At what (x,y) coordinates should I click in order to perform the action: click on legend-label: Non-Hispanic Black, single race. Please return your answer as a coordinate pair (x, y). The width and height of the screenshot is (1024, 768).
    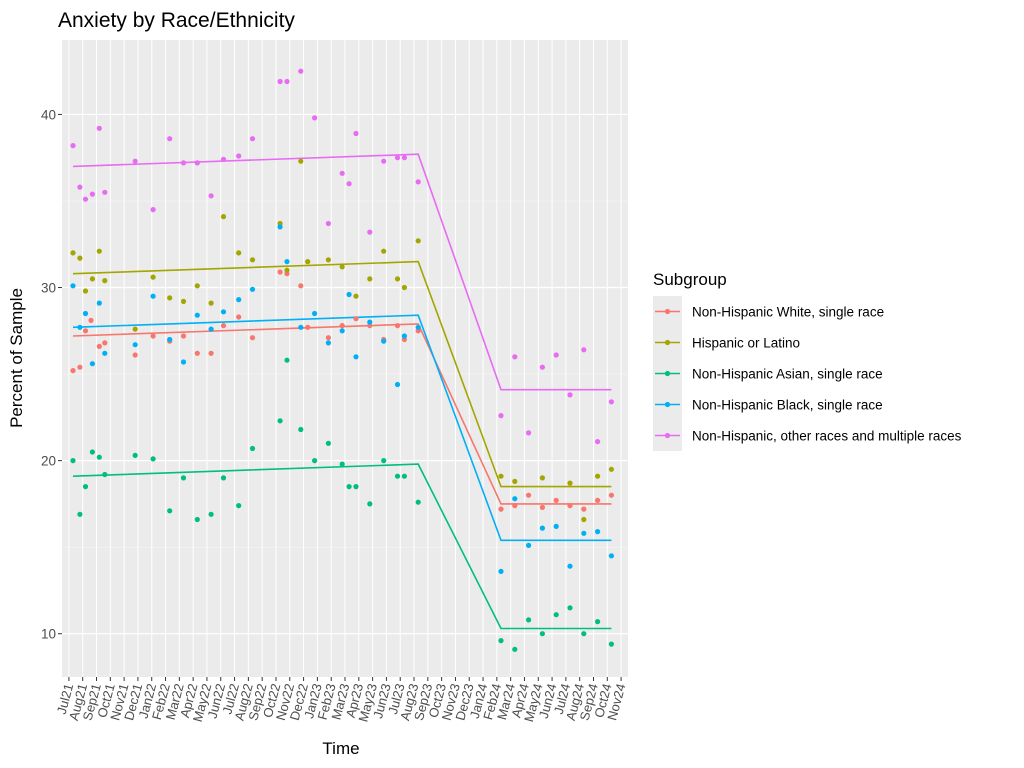
    Looking at the image, I should click on (787, 405).